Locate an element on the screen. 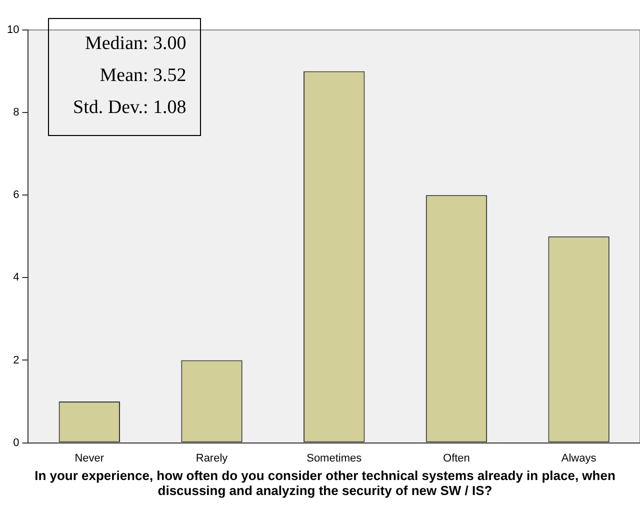 The height and width of the screenshot is (506, 640). annotation: Median: 3.00 is located at coordinates (135, 44).